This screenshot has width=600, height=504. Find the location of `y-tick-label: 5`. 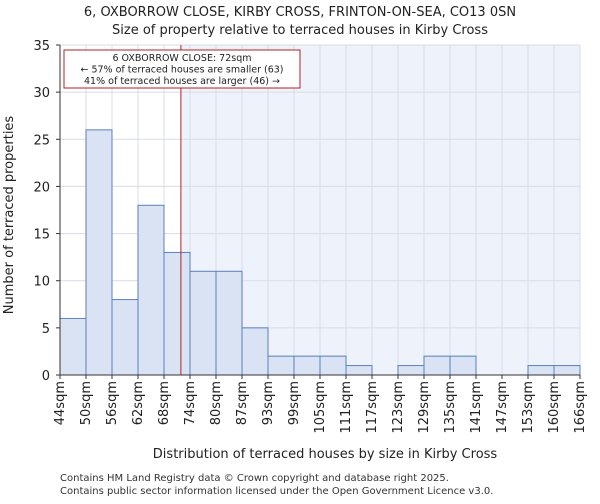

y-tick-label: 5 is located at coordinates (46, 329).